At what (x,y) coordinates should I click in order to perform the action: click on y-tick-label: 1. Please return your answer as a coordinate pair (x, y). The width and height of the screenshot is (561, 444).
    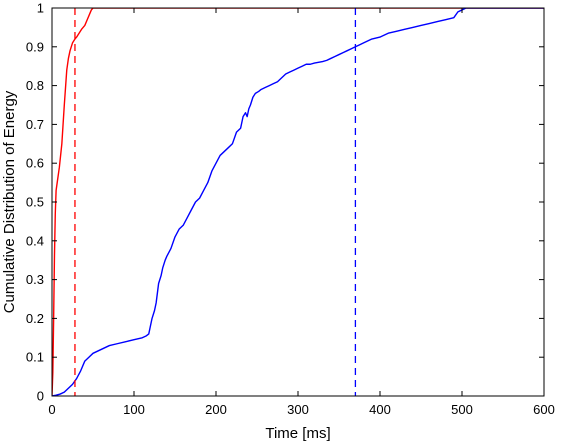
    Looking at the image, I should click on (40, 8).